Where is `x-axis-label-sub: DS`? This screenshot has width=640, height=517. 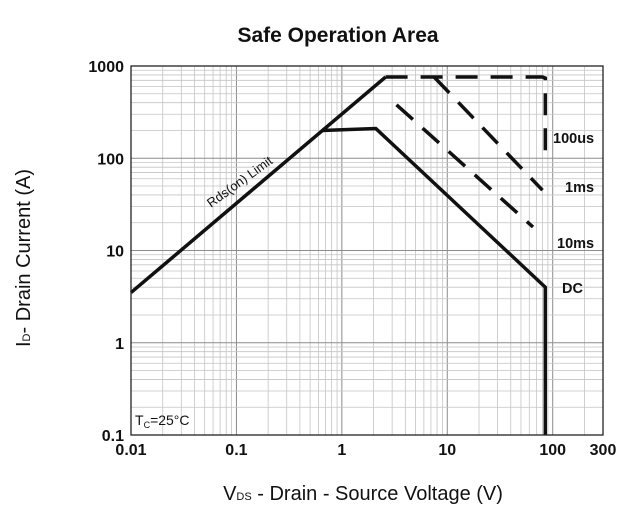 x-axis-label-sub: DS is located at coordinates (243, 497).